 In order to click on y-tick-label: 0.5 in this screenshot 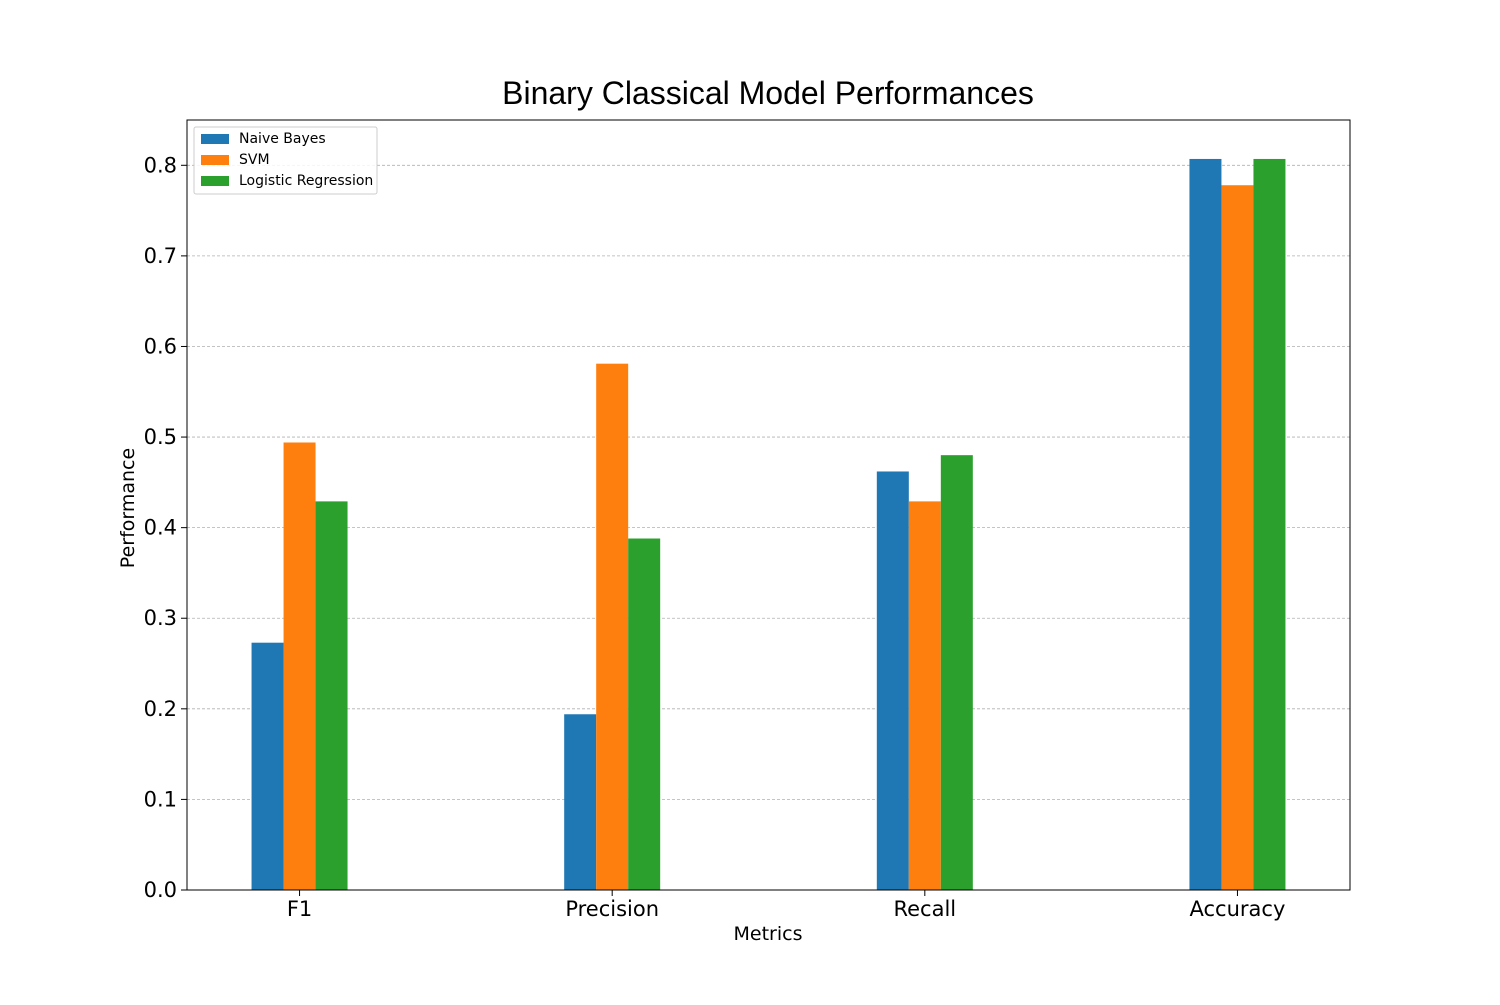, I will do `click(160, 437)`.